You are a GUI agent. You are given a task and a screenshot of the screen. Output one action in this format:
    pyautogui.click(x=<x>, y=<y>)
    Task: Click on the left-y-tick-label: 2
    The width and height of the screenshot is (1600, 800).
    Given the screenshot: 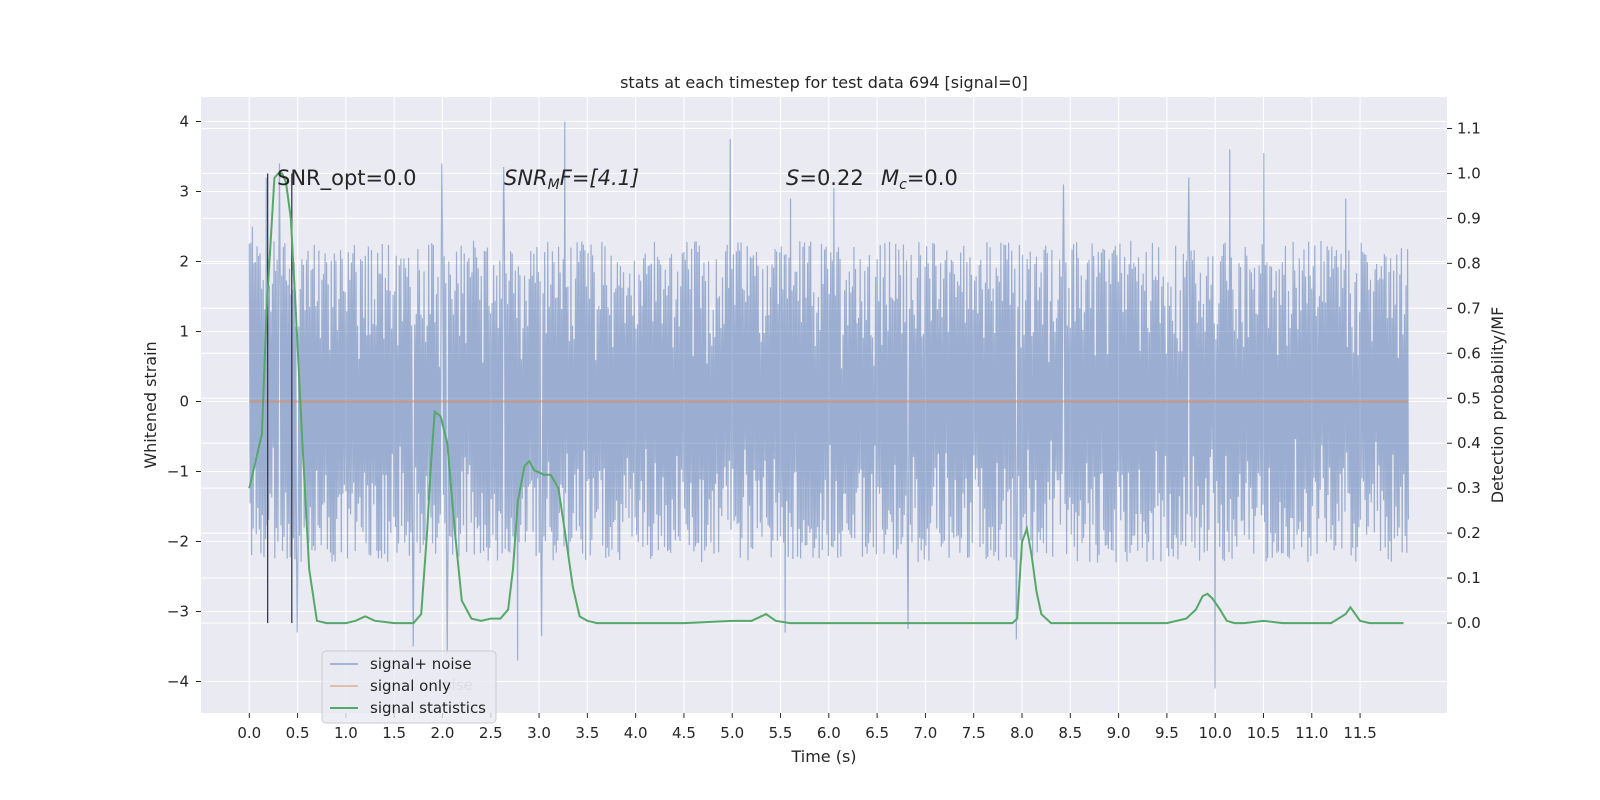 What is the action you would take?
    pyautogui.click(x=184, y=262)
    